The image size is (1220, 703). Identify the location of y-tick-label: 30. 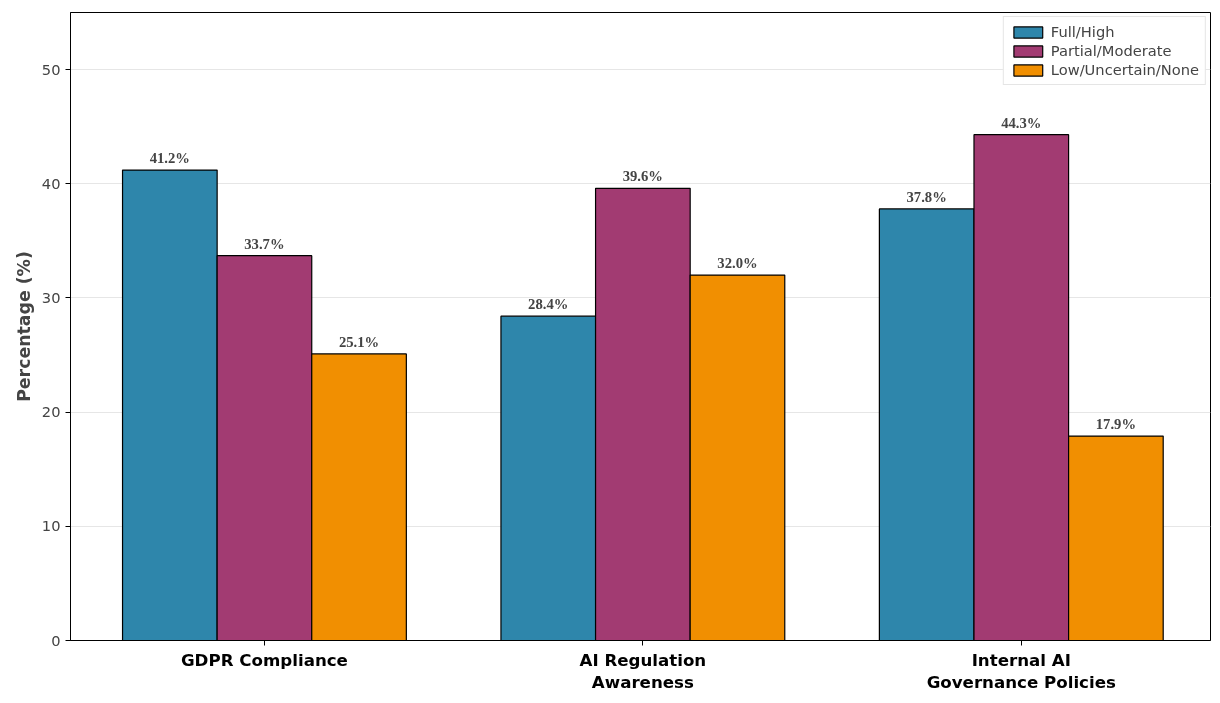
(51, 297).